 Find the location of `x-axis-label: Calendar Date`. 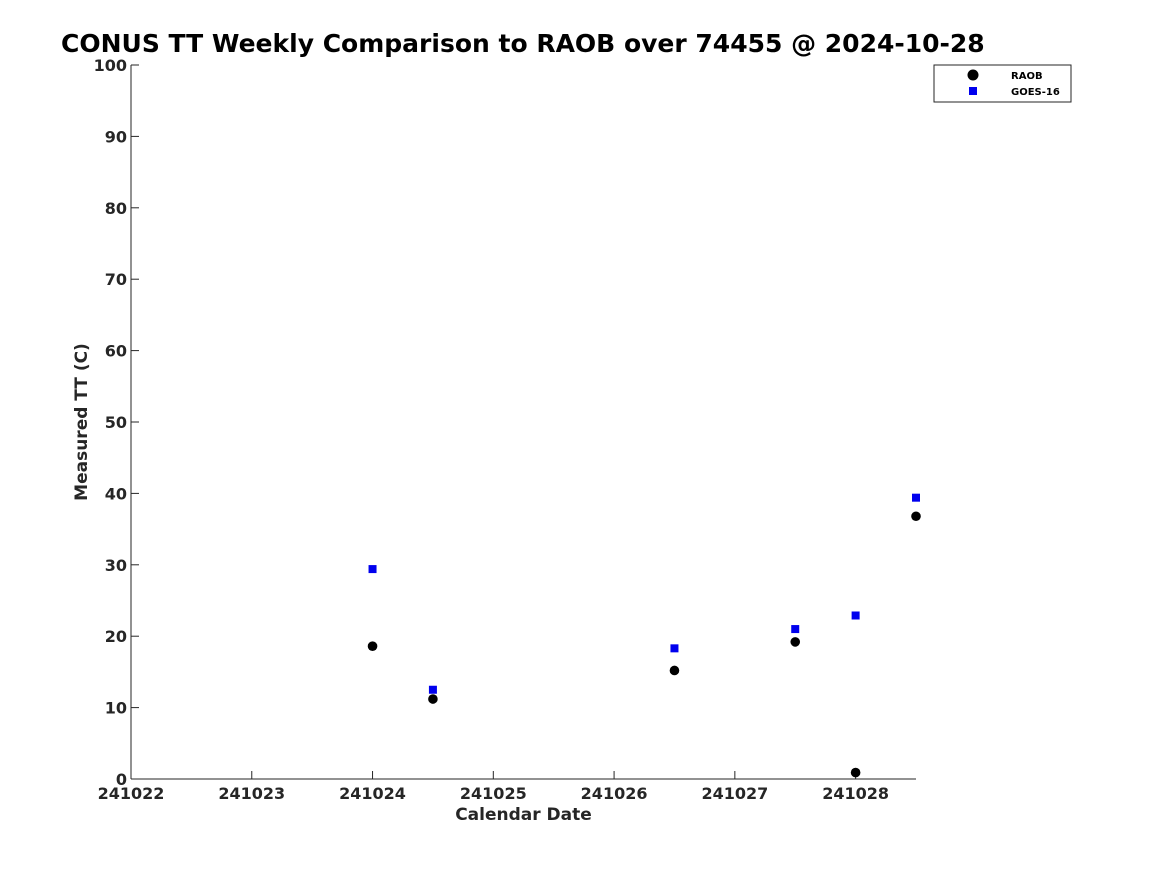

x-axis-label: Calendar Date is located at coordinates (523, 815).